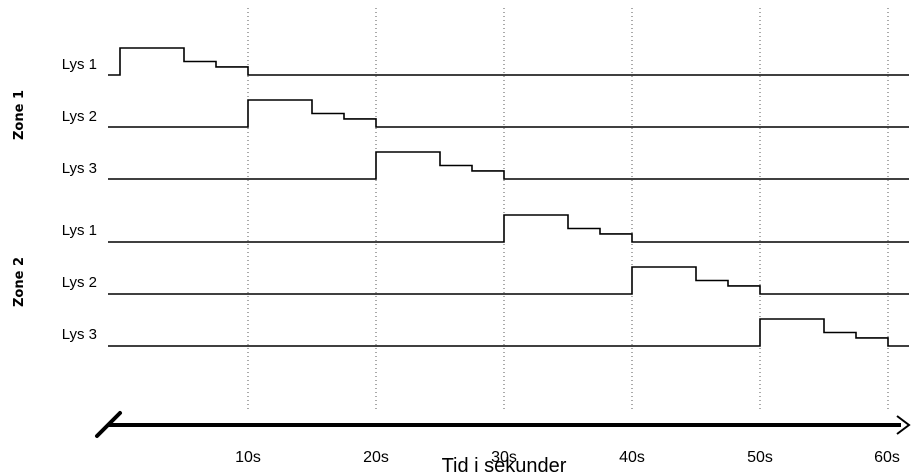 This screenshot has height=473, width=911. I want to click on zone-1-light-3-label: Lys 3, so click(79, 168).